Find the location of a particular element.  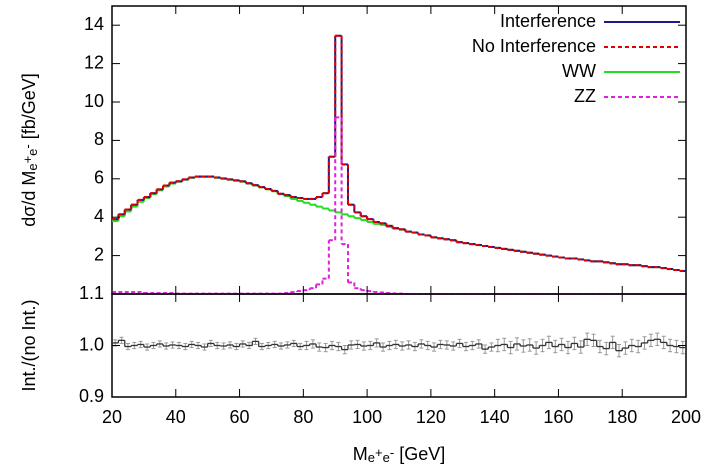

y-tick-label: 8 is located at coordinates (99, 139).